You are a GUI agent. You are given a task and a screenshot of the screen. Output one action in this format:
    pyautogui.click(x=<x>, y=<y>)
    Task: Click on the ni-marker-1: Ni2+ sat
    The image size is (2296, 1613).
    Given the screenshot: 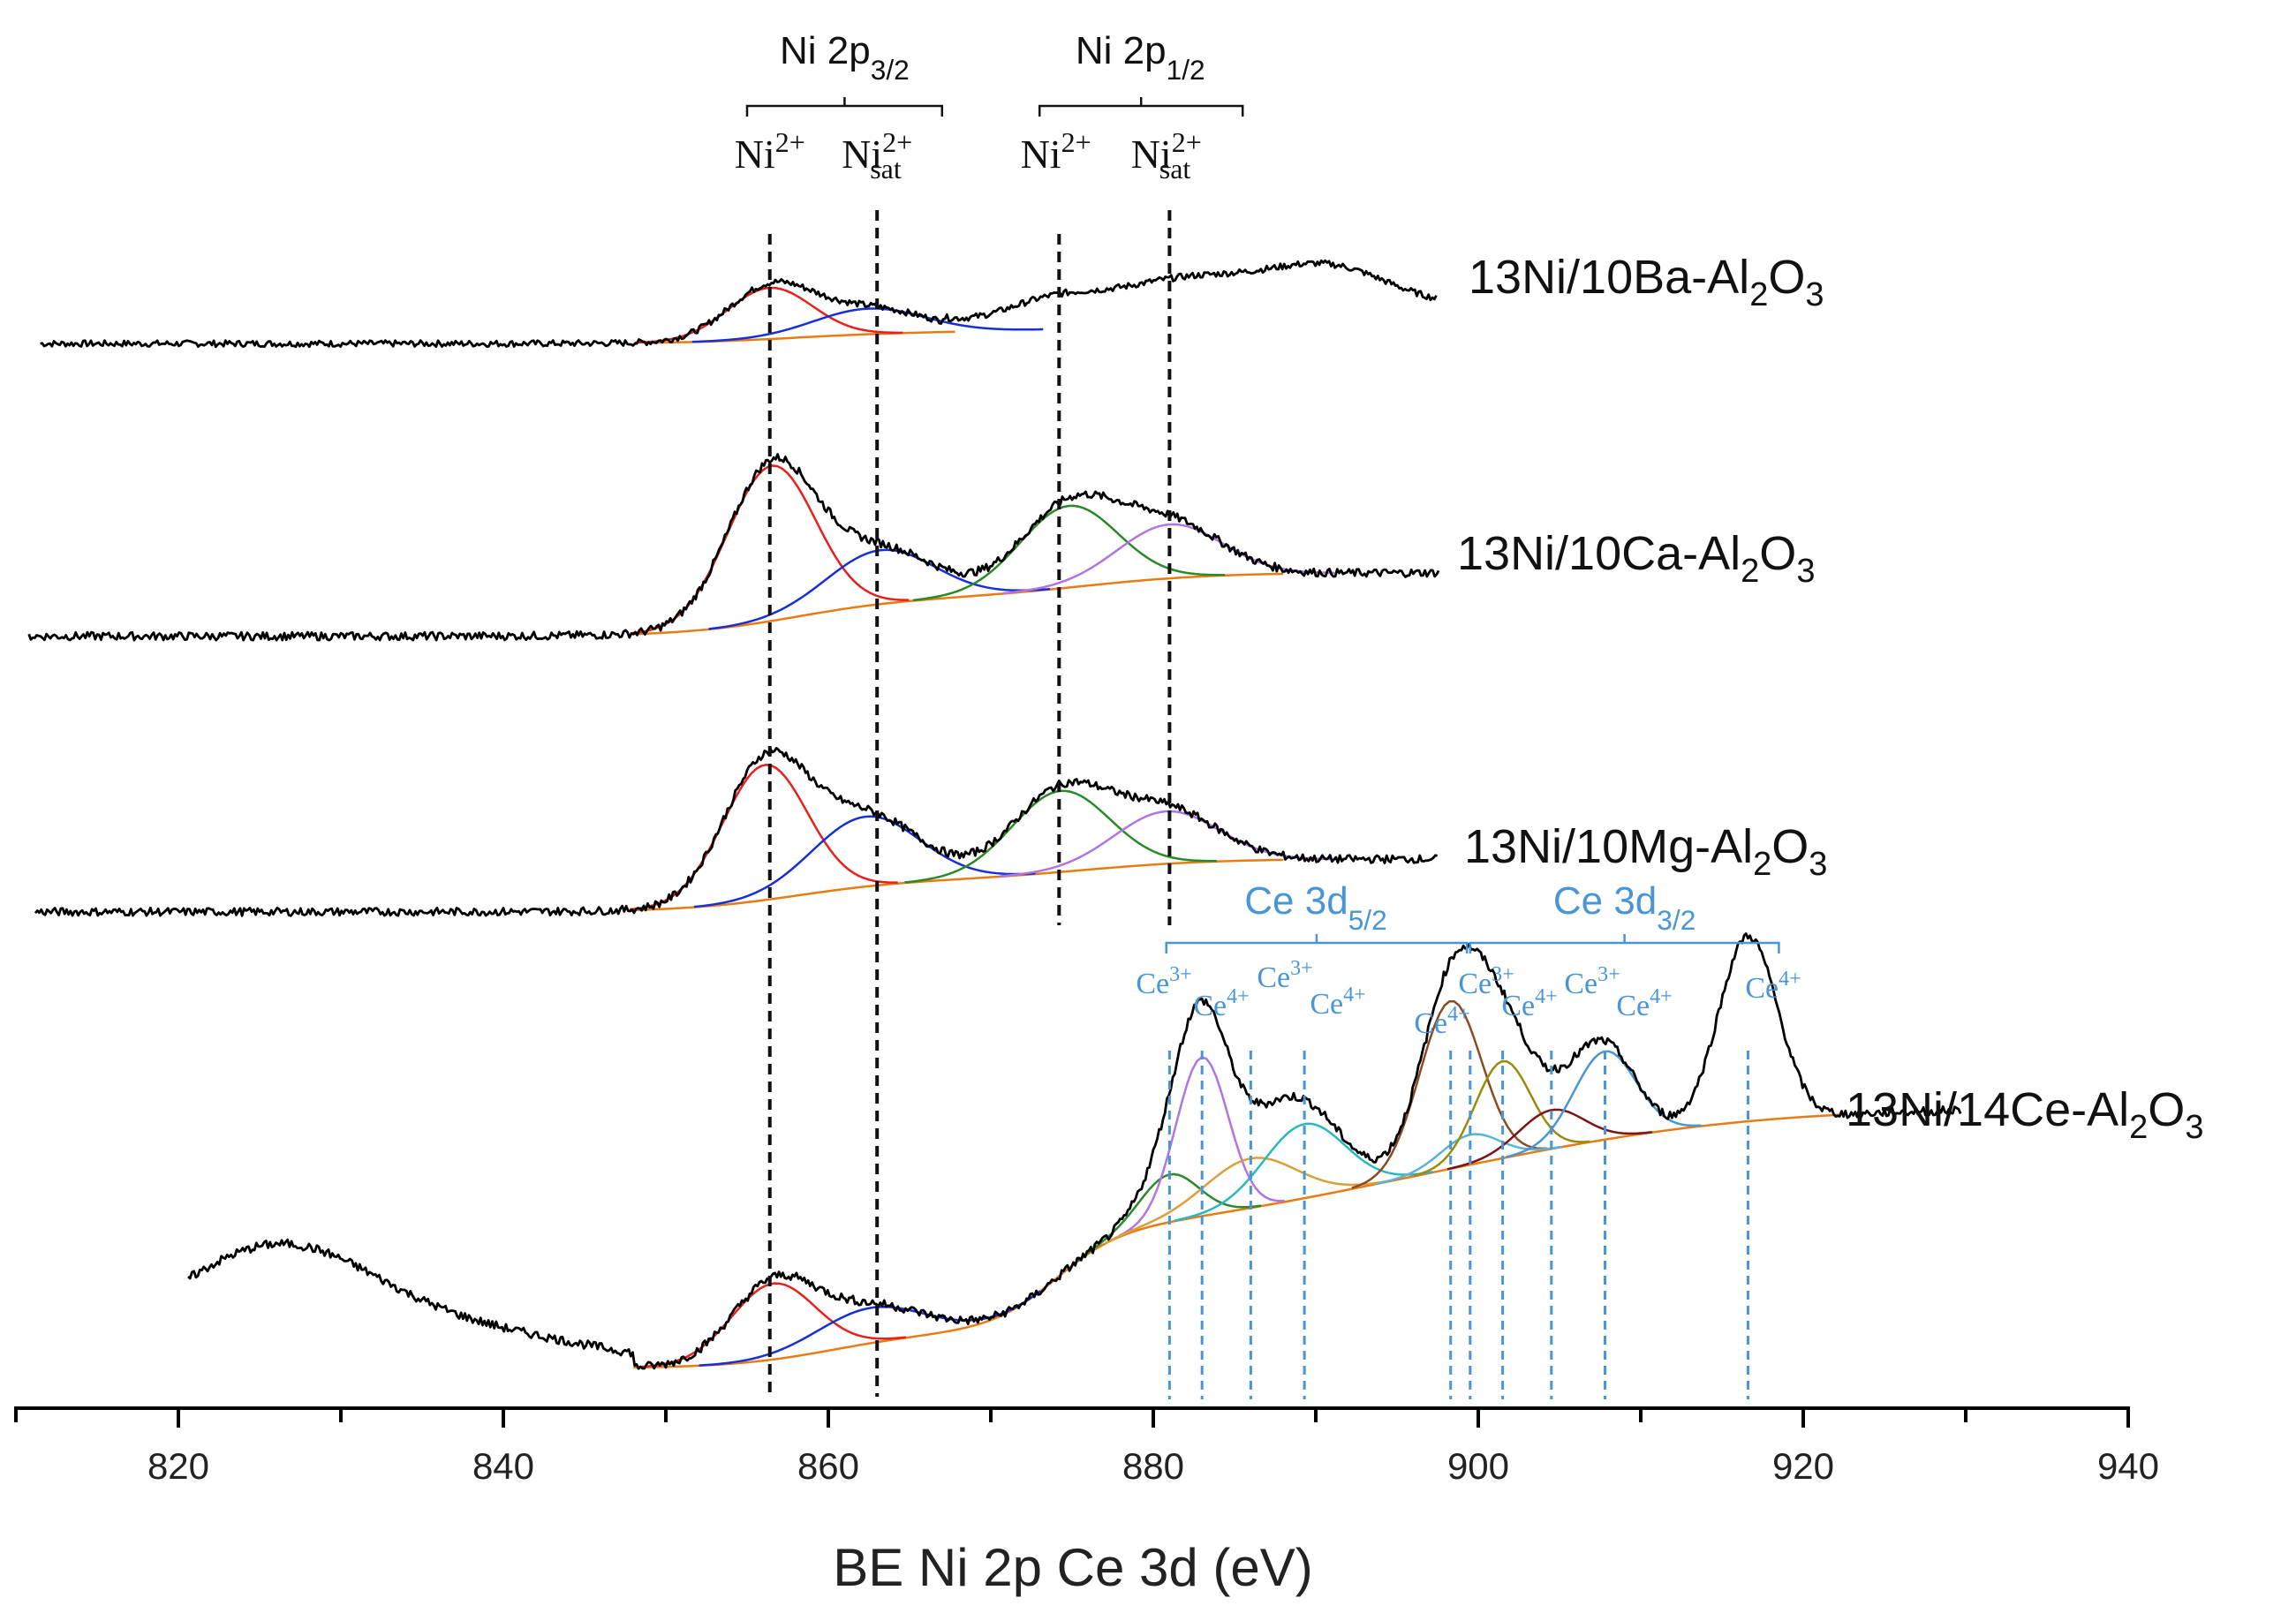 What is the action you would take?
    pyautogui.click(x=877, y=155)
    